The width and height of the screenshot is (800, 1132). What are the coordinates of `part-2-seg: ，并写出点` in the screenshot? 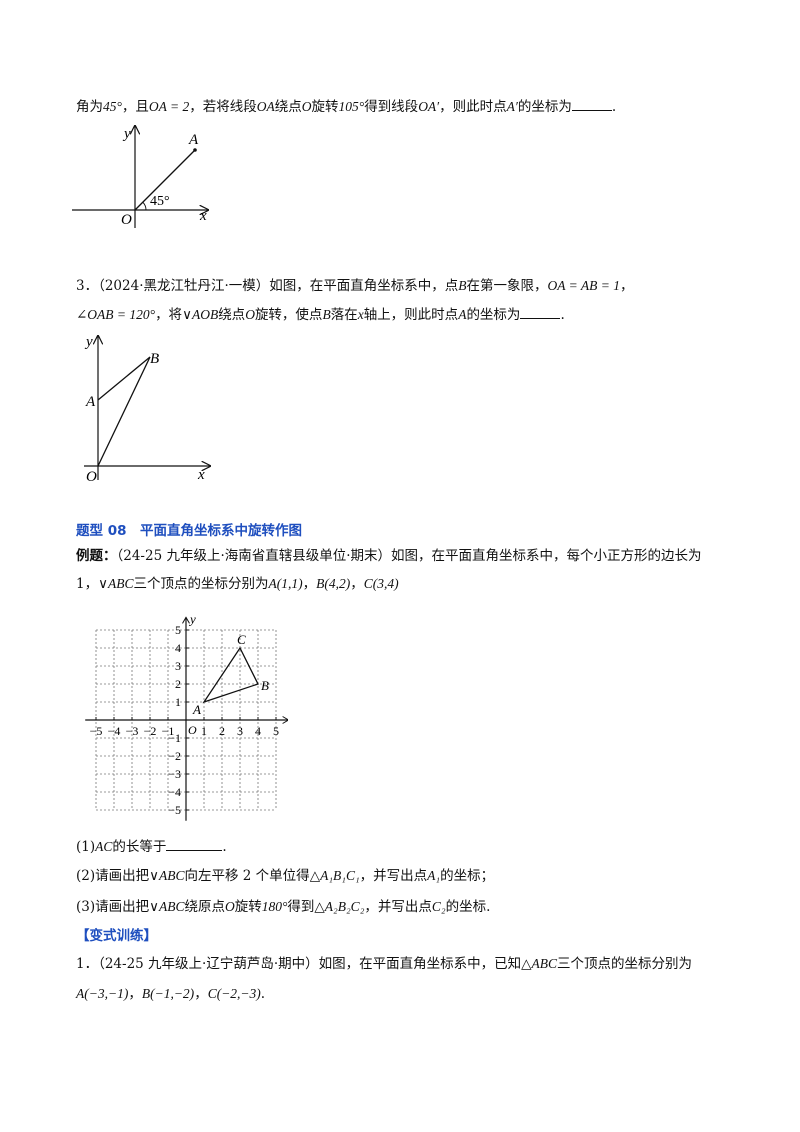 It's located at (393, 876).